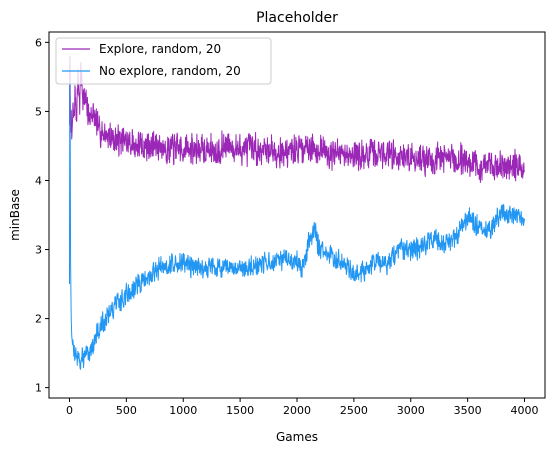  What do you see at coordinates (42, 215) in the screenshot?
I see `y-axis: 1 2 3 4 5 6` at bounding box center [42, 215].